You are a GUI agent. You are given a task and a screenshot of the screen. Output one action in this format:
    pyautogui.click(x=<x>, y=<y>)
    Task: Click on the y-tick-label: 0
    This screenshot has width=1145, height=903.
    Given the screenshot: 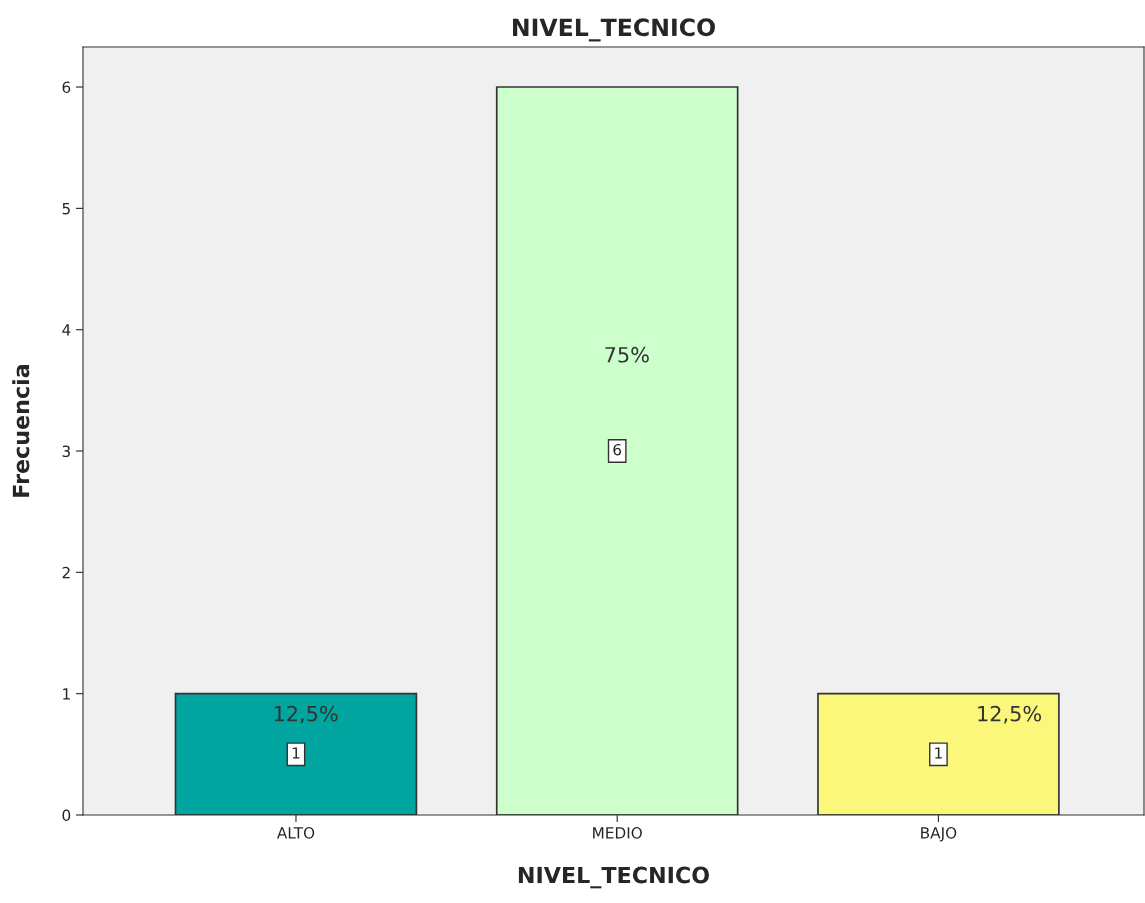 What is the action you would take?
    pyautogui.click(x=66, y=815)
    